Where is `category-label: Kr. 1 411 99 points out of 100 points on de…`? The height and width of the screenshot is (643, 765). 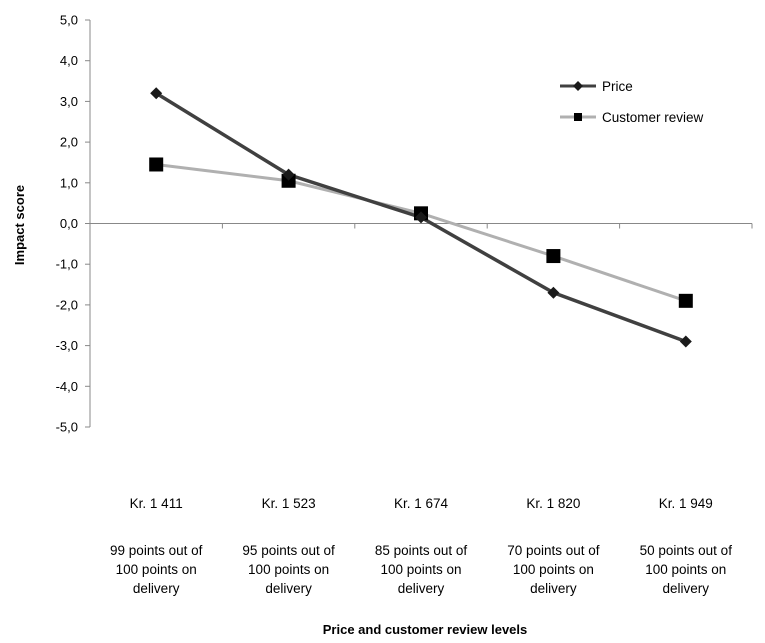
category-label: Kr. 1 411 99 points out of 100 points on de… is located at coordinates (156, 546).